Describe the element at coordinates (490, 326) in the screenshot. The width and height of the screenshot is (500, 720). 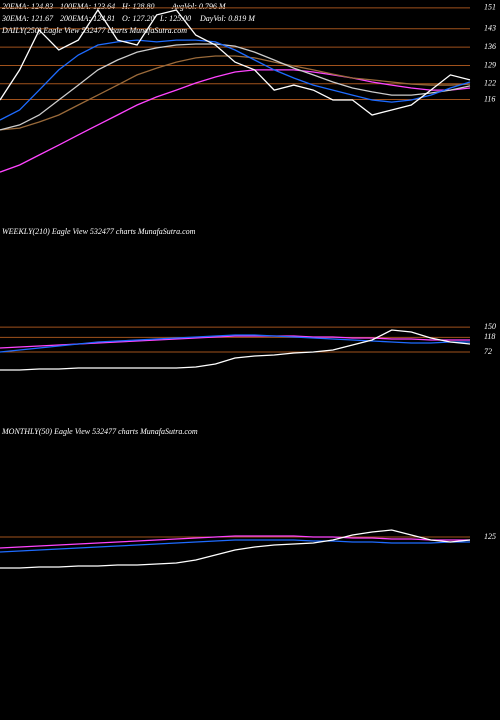
I see `y-tick-label: 150` at that location.